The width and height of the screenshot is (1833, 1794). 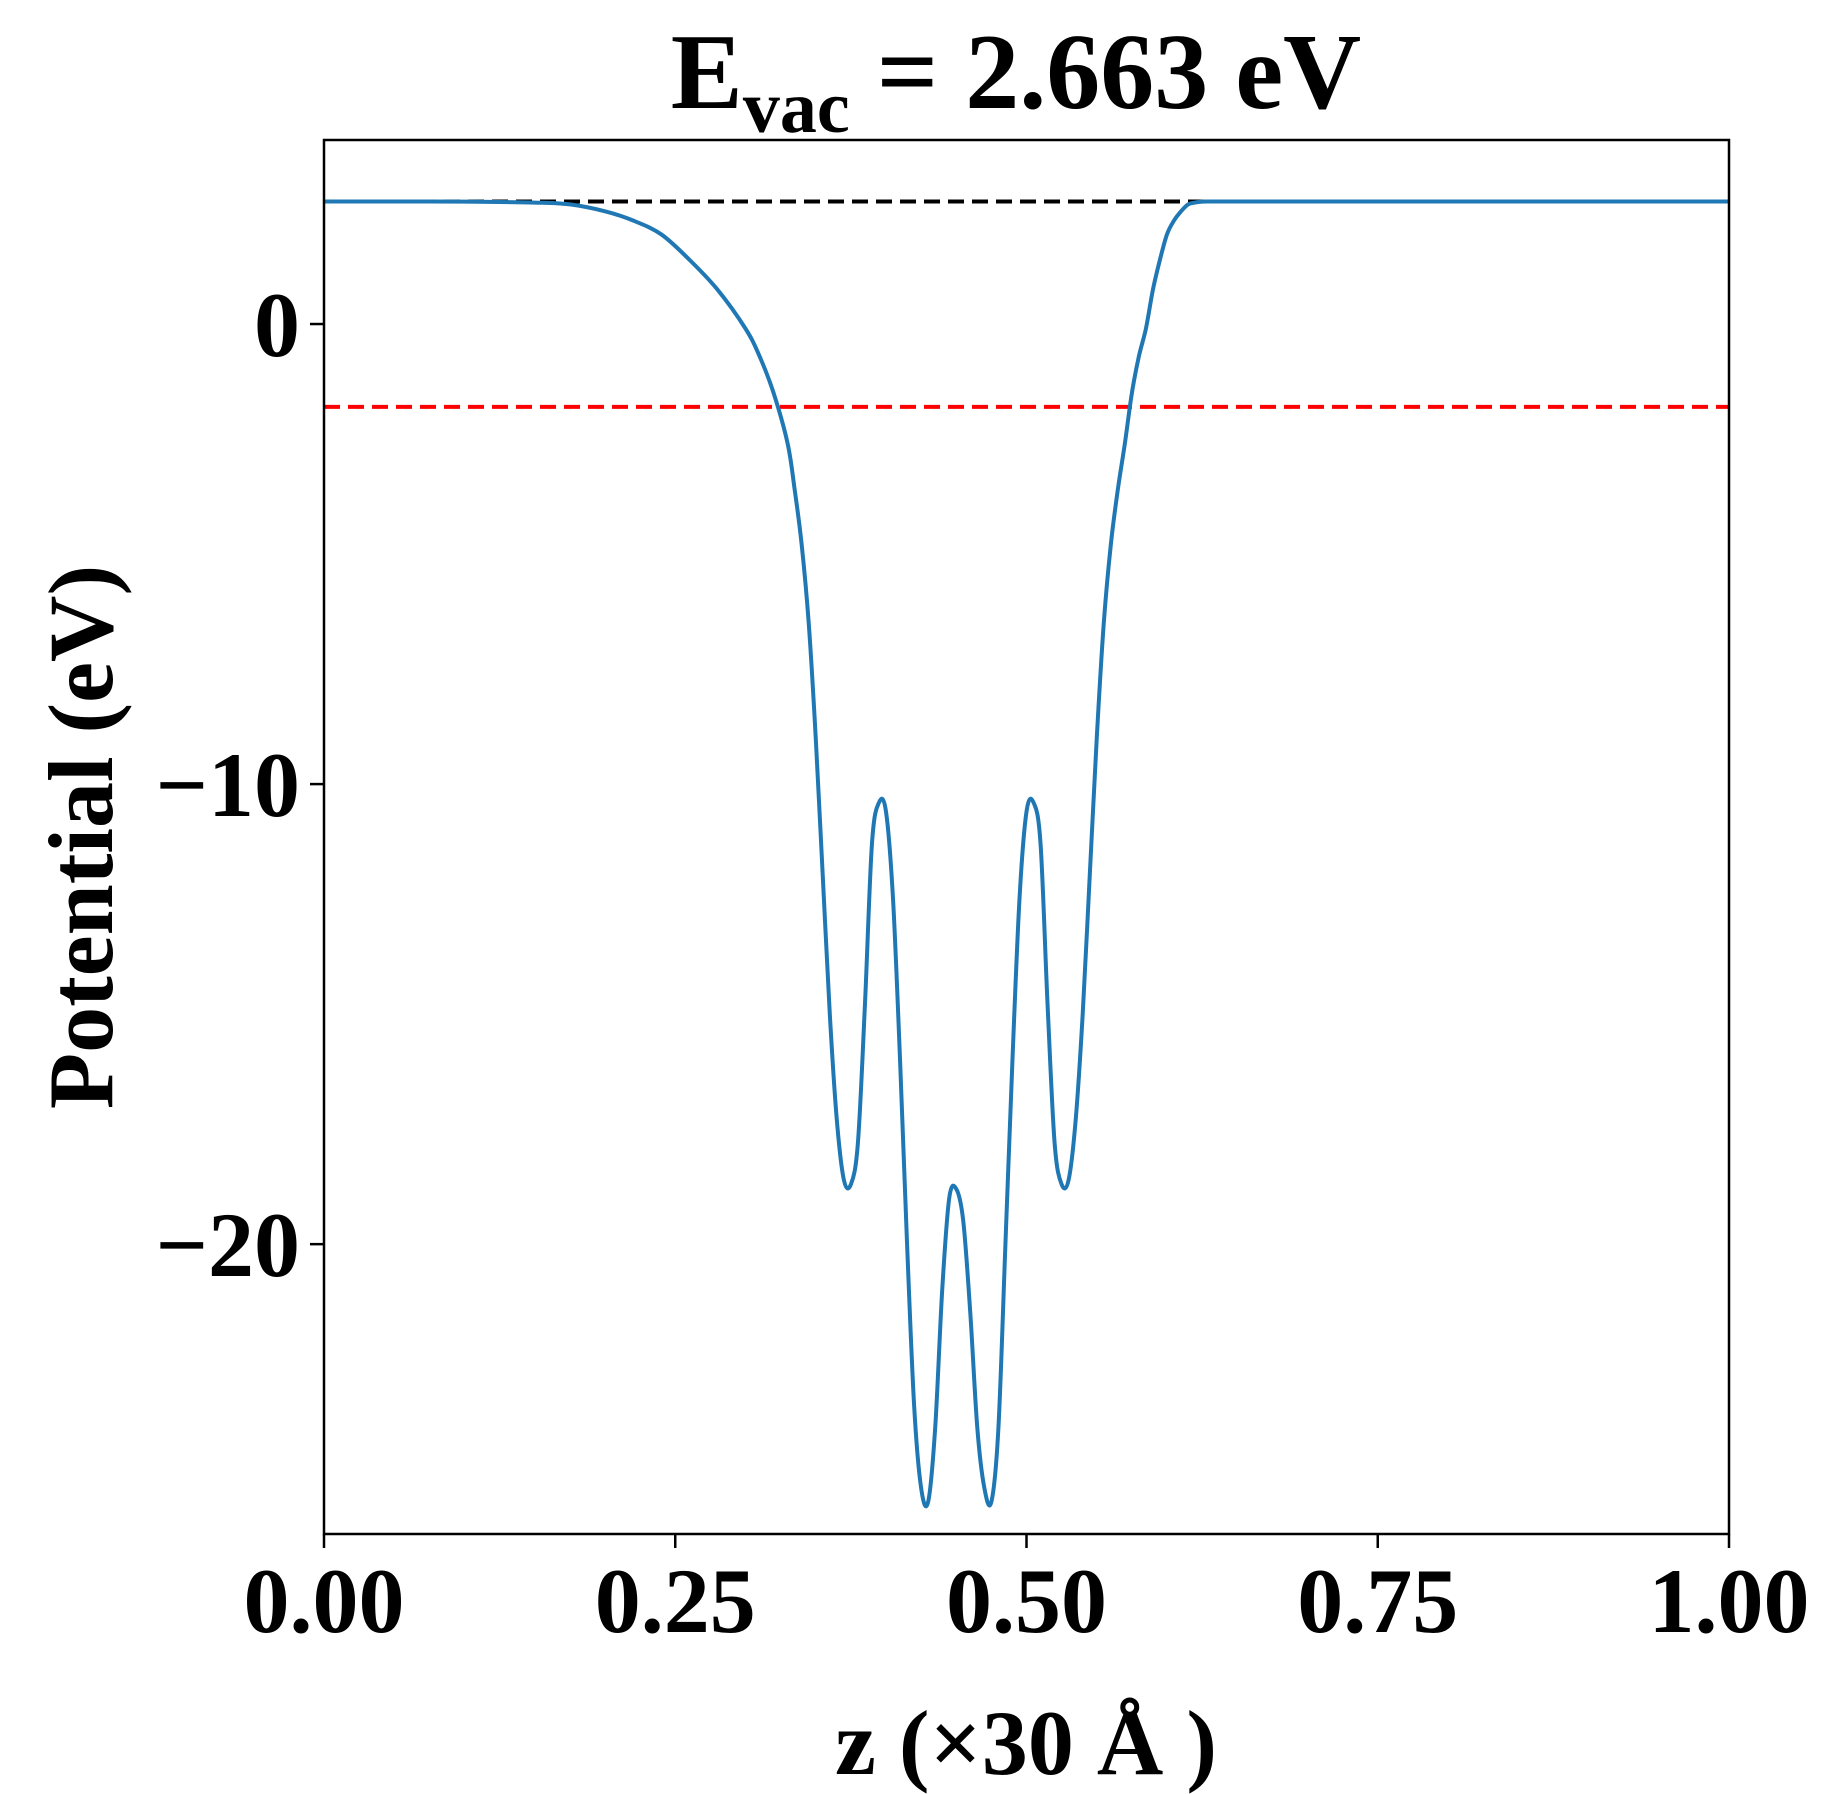 I want to click on reference-lines, so click(x=1026, y=304).